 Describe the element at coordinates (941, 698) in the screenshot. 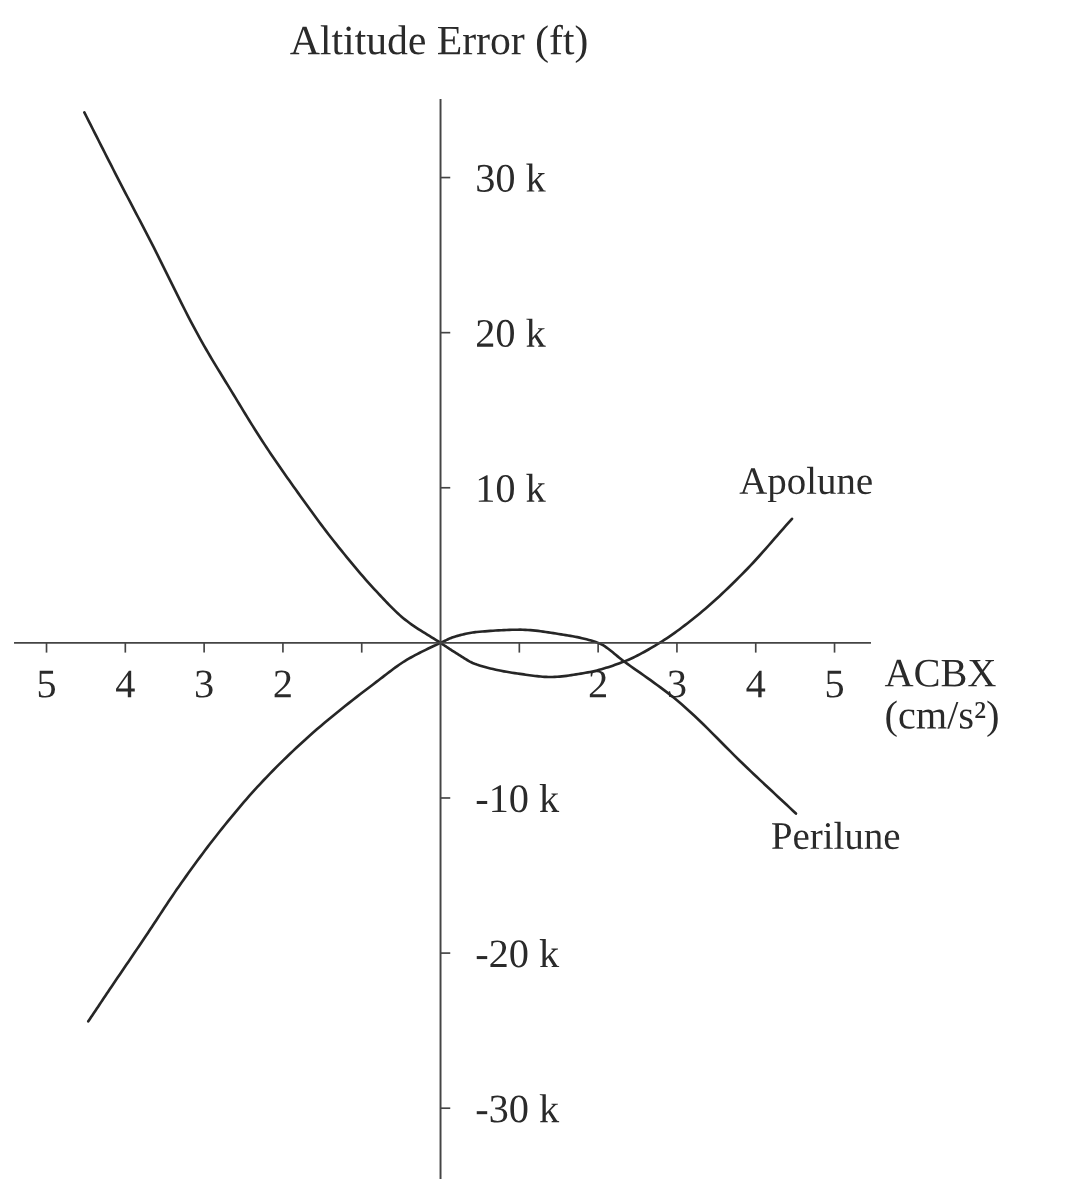

I see `x-axis-title: ACBX (cm/s²)` at that location.